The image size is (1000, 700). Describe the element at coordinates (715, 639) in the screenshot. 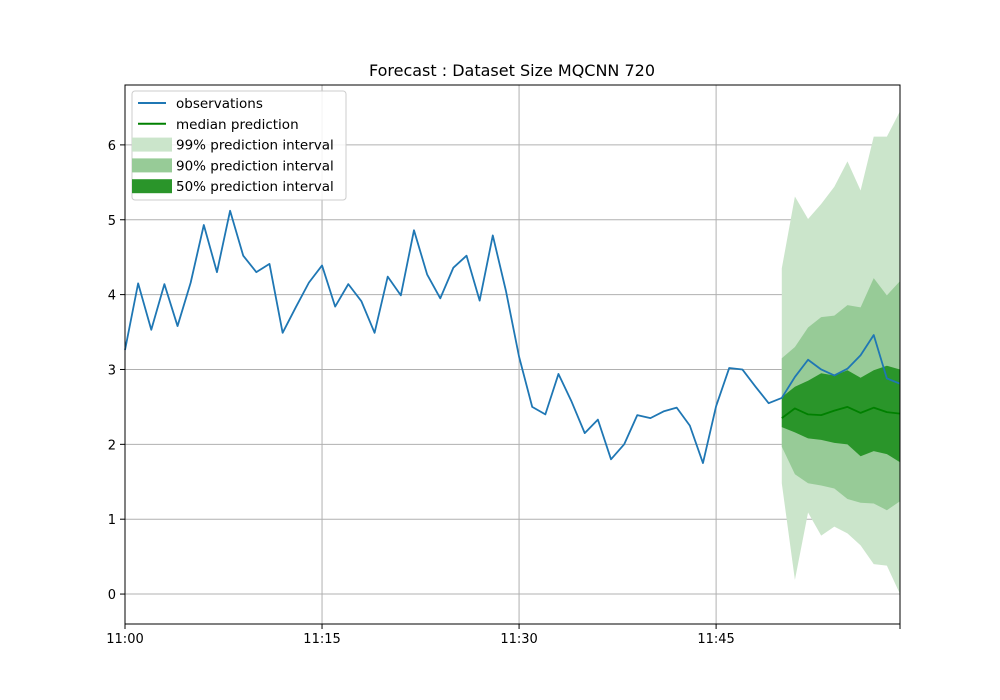

I see `x-tick-label: 11:45` at that location.